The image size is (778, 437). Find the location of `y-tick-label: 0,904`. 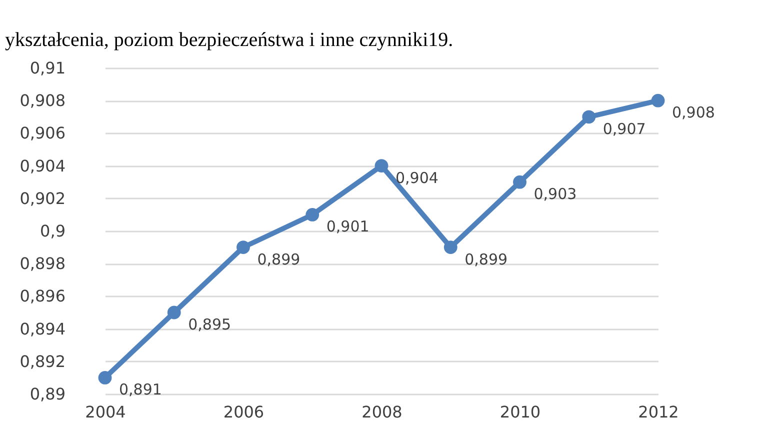

y-tick-label: 0,904 is located at coordinates (43, 166).